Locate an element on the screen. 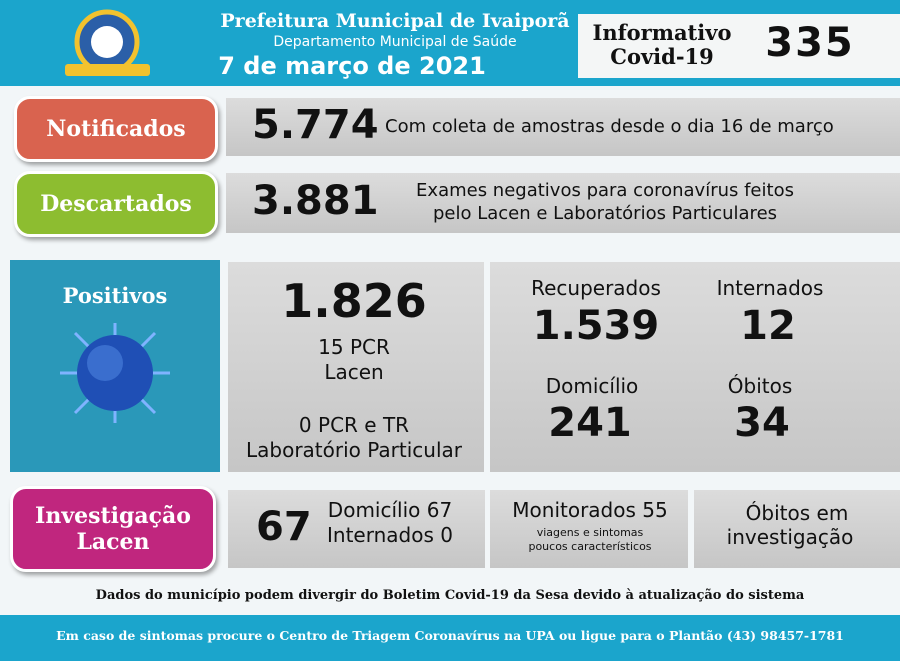 The height and width of the screenshot is (661, 900). value: 34 is located at coordinates (762, 423).